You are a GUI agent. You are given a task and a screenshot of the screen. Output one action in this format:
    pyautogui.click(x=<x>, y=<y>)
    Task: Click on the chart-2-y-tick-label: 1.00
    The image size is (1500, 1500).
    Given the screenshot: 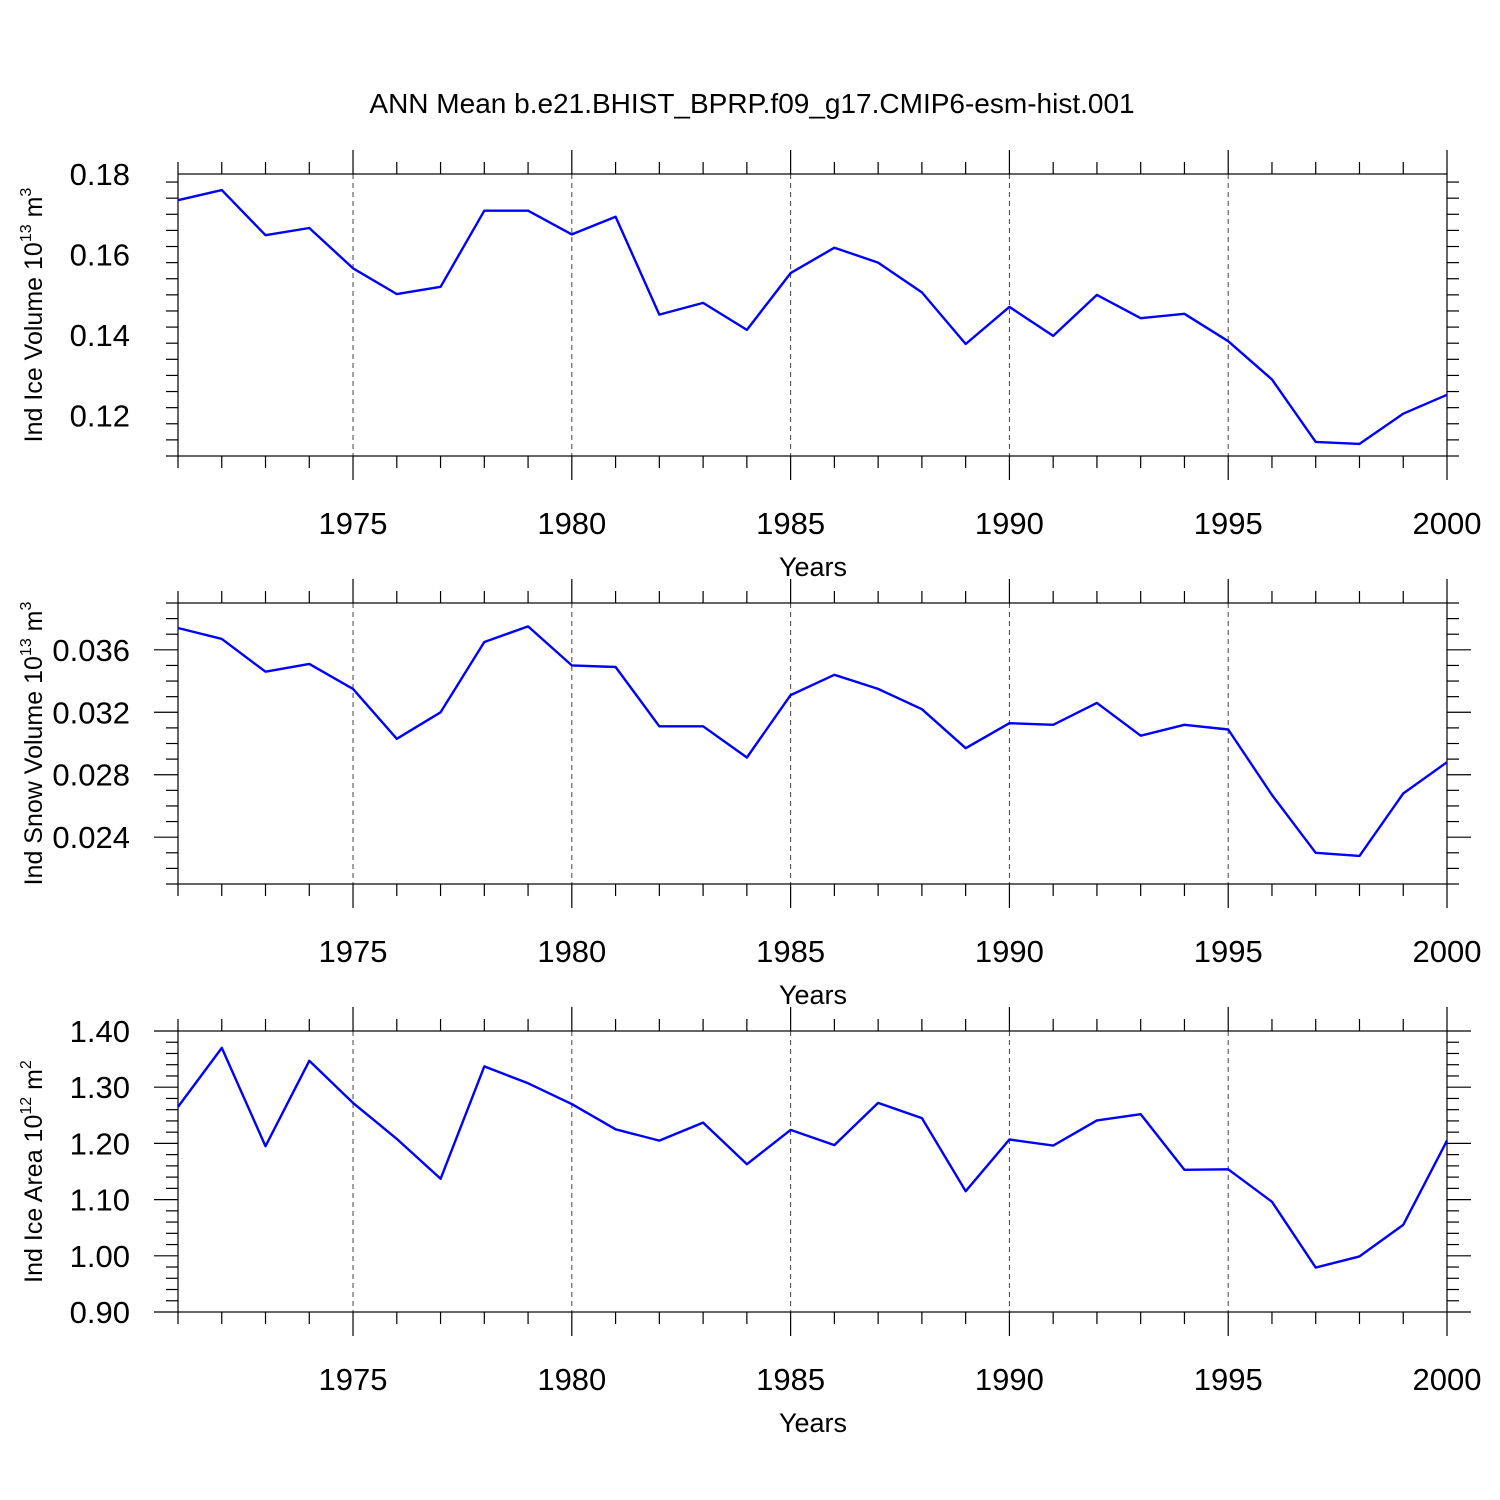 What is the action you would take?
    pyautogui.click(x=100, y=1256)
    